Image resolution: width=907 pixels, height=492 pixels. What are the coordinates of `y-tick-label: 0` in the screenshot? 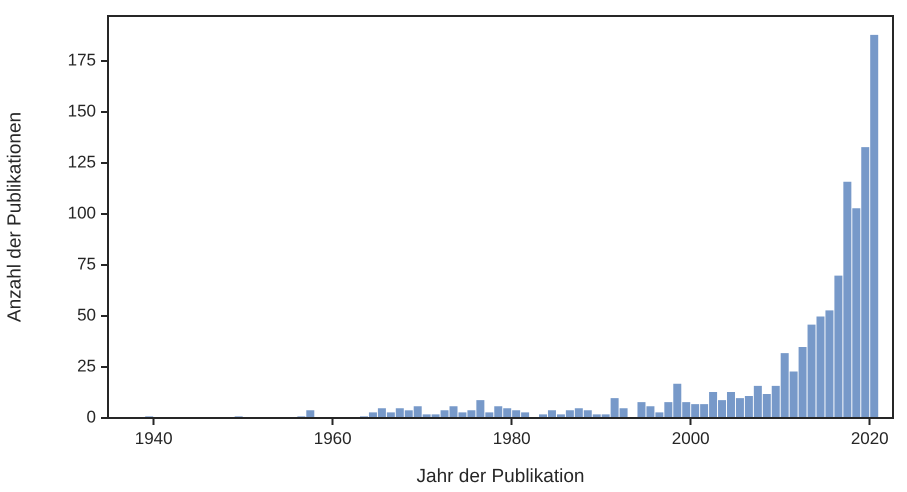 It's located at (91, 417).